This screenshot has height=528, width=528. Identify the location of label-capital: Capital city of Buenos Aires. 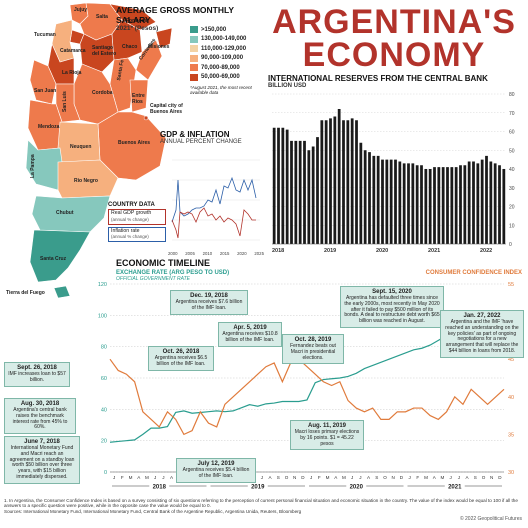
(166, 109).